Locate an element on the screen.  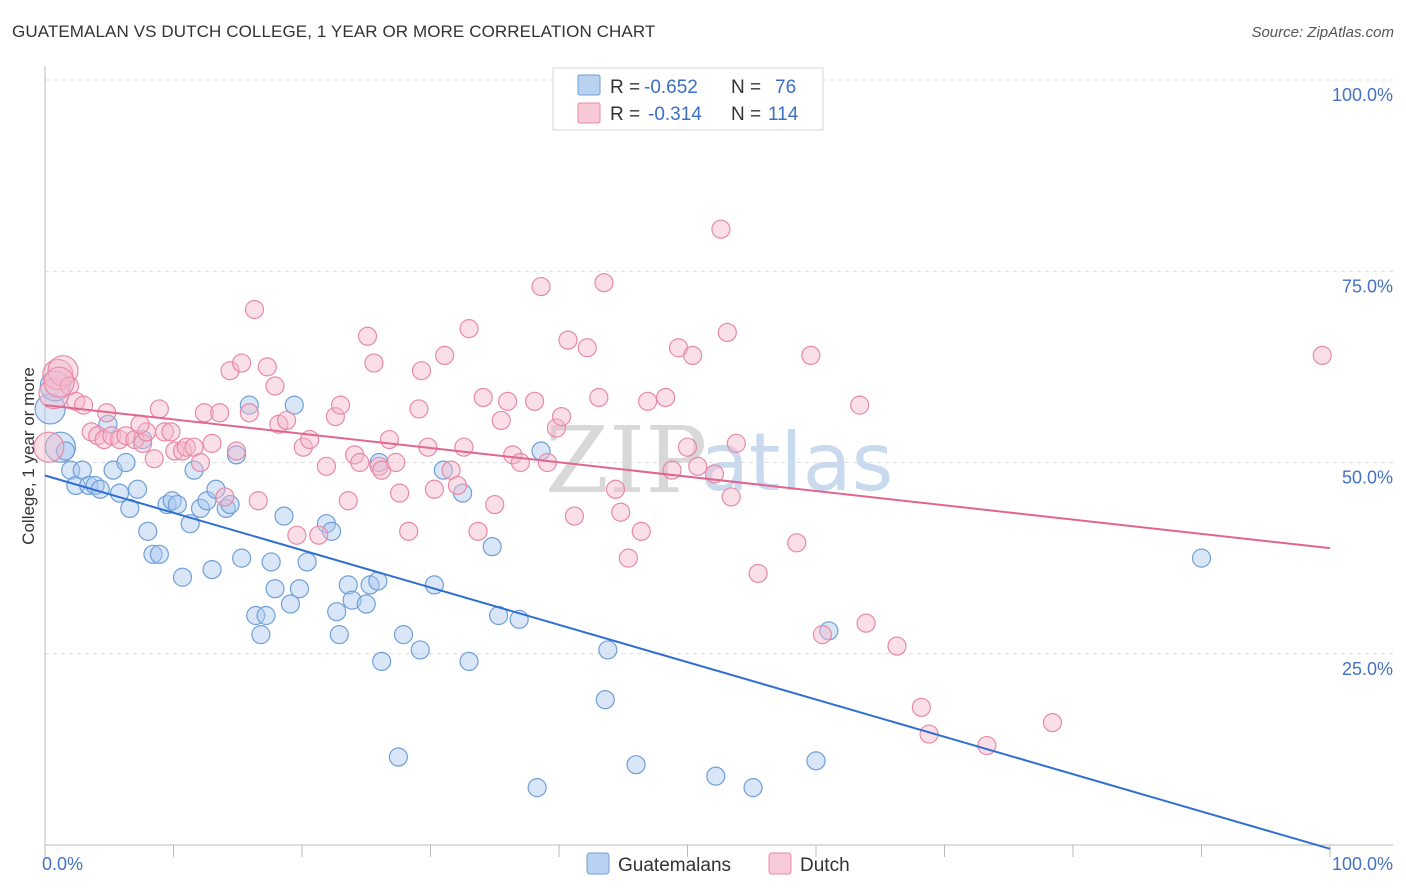
legend-r-value-1: -0.652 is located at coordinates (671, 87).